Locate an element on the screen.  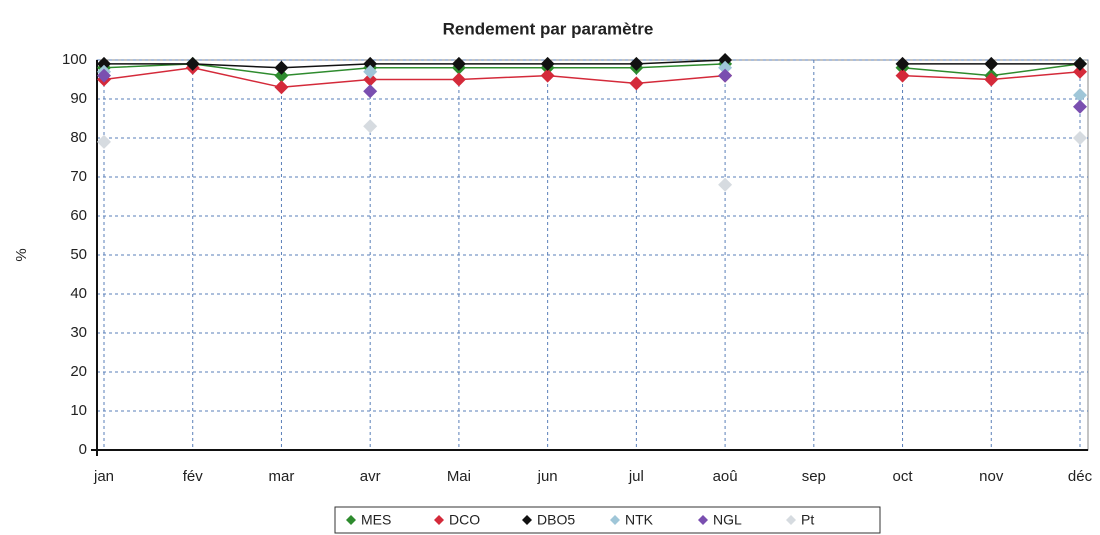
y-tick-label: 0 is located at coordinates (83, 449).